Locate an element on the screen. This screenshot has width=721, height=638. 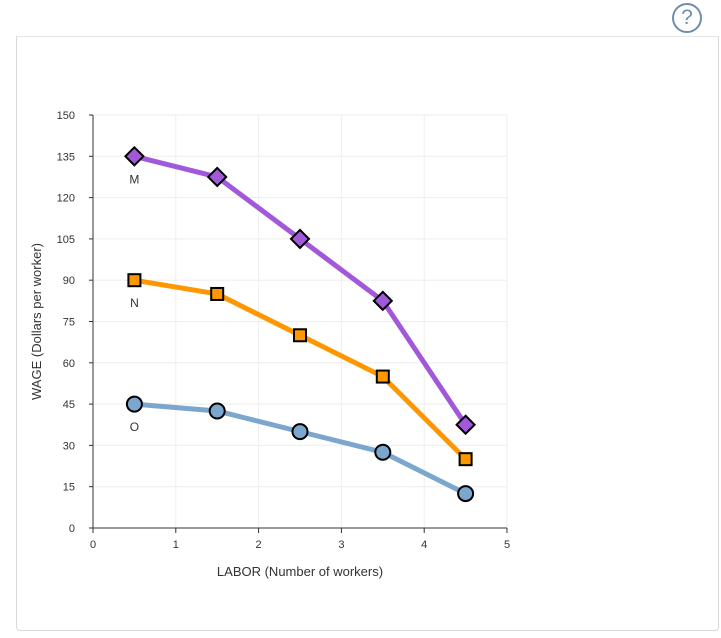
y-tick-label: 105 is located at coordinates (66, 240).